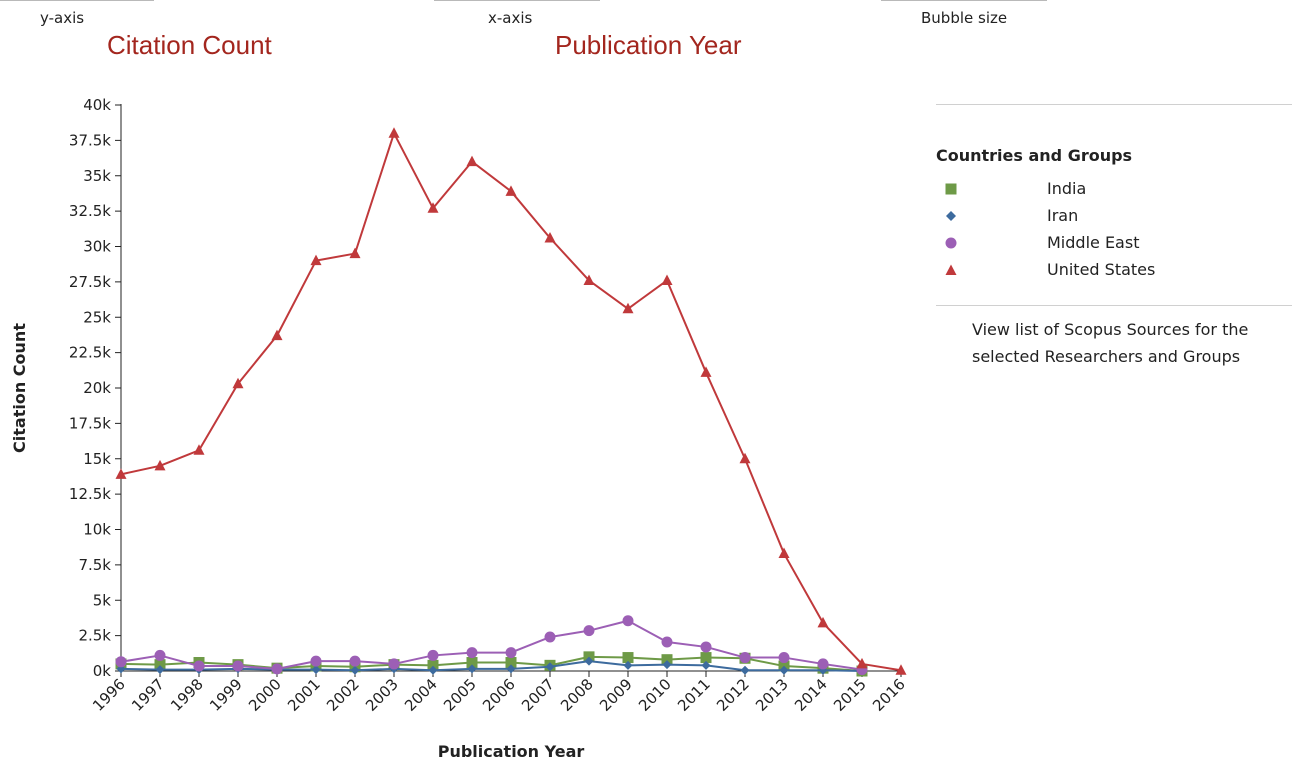 The height and width of the screenshot is (760, 1292). I want to click on x-tick-label: 2003, so click(382, 695).